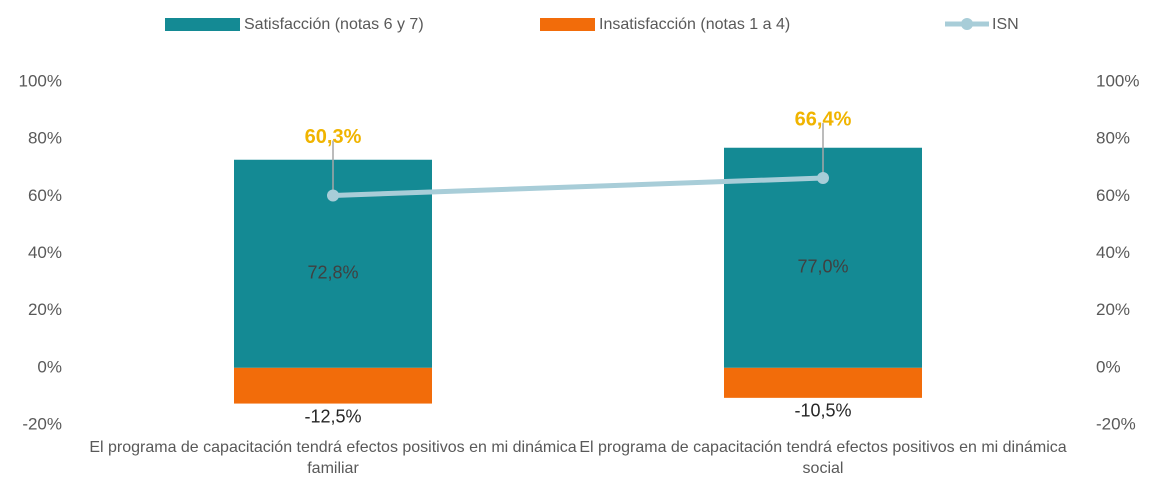 The image size is (1151, 487). Describe the element at coordinates (332, 273) in the screenshot. I see `bar-value-label: 72,8%` at that location.